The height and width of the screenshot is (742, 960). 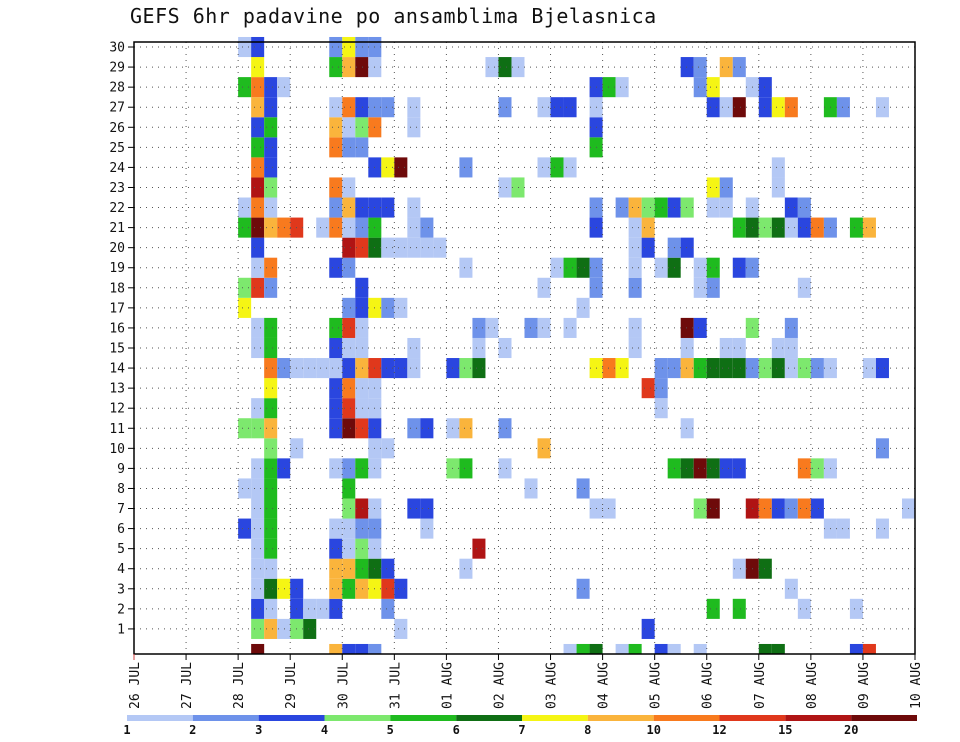 I want to click on colorbar-tick-label: 8, so click(x=587, y=730).